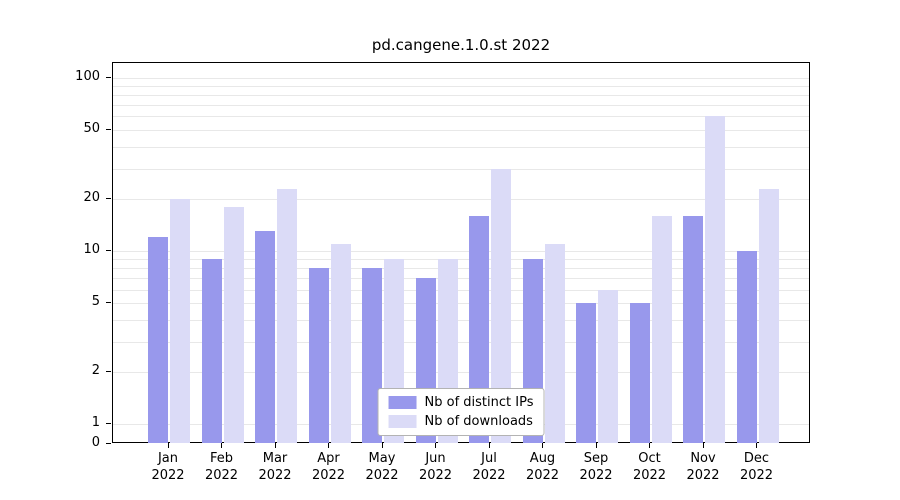 This screenshot has width=900, height=500. I want to click on x-tick-label: Jul 2022, so click(489, 467).